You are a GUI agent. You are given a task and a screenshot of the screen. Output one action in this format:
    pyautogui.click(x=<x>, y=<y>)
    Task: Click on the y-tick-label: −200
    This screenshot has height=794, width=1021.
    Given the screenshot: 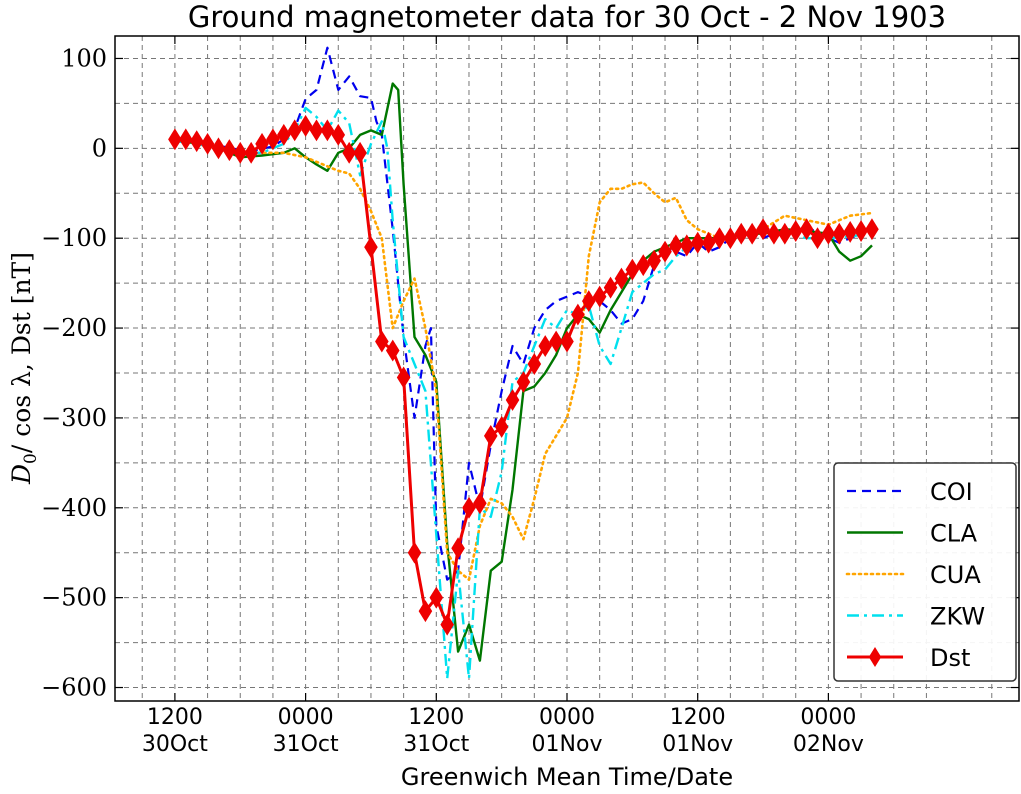 What is the action you would take?
    pyautogui.click(x=74, y=328)
    